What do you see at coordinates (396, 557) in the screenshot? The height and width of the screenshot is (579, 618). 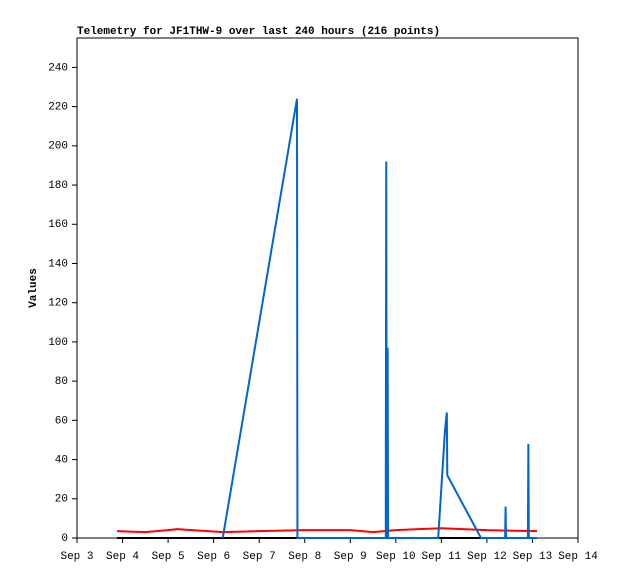 I see `x-tick-label: Sep 10` at bounding box center [396, 557].